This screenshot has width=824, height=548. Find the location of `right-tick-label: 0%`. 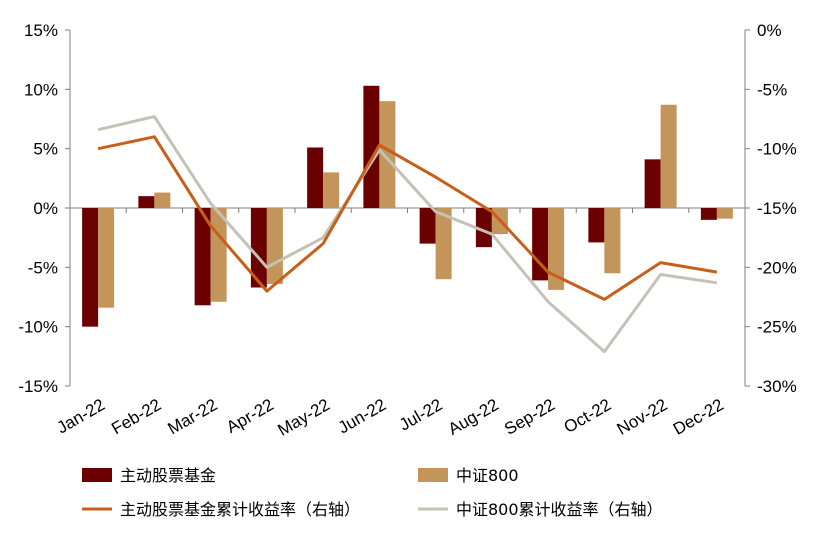

right-tick-label: 0% is located at coordinates (769, 30).